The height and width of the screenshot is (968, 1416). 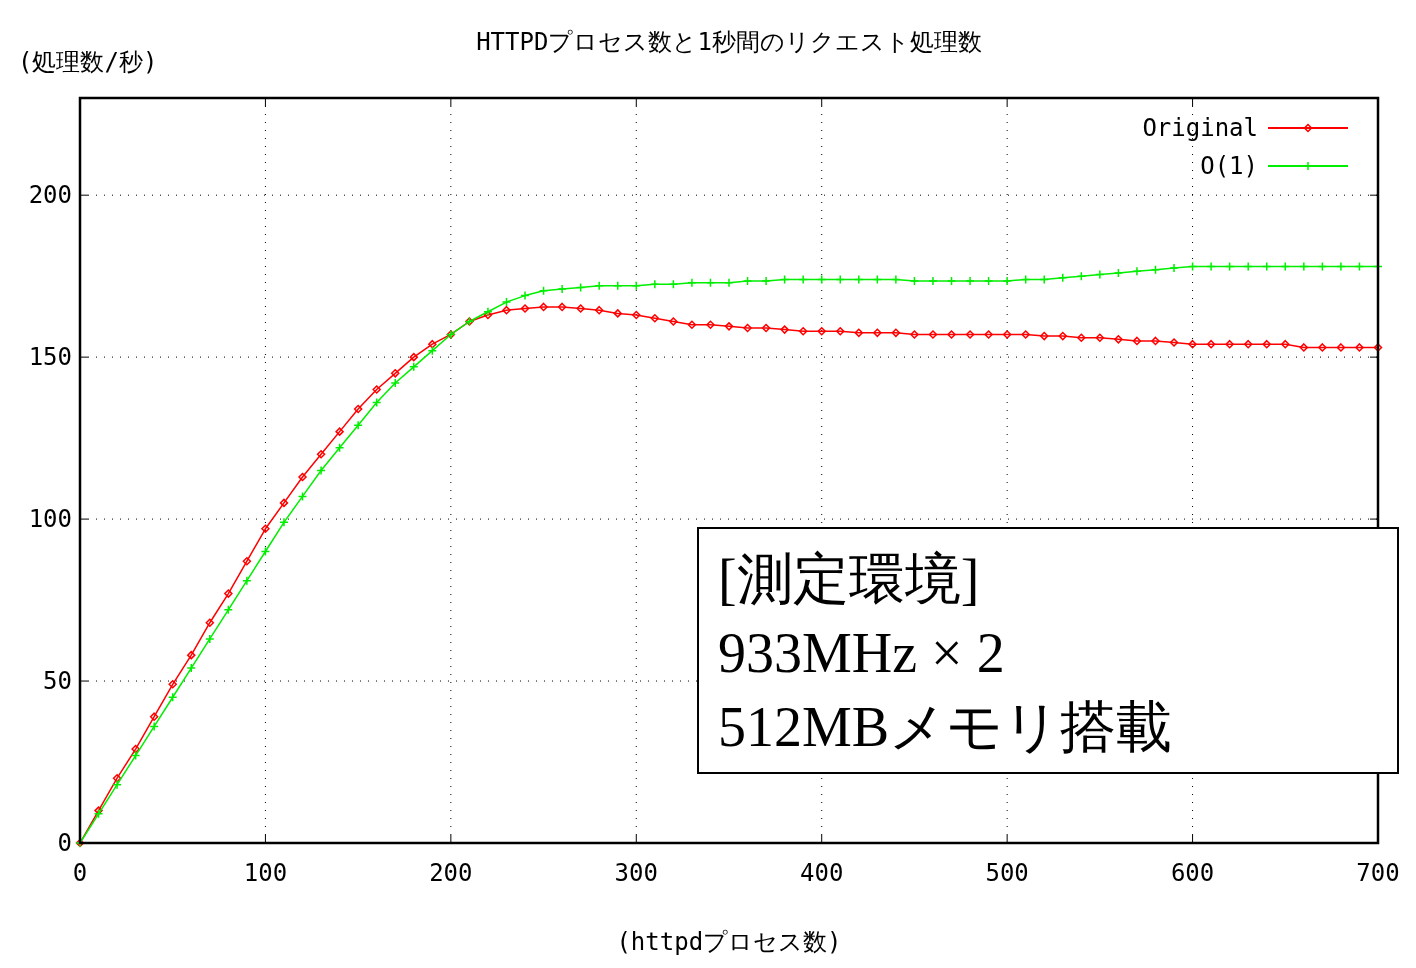 I want to click on legend-label: O(1), so click(x=1229, y=166).